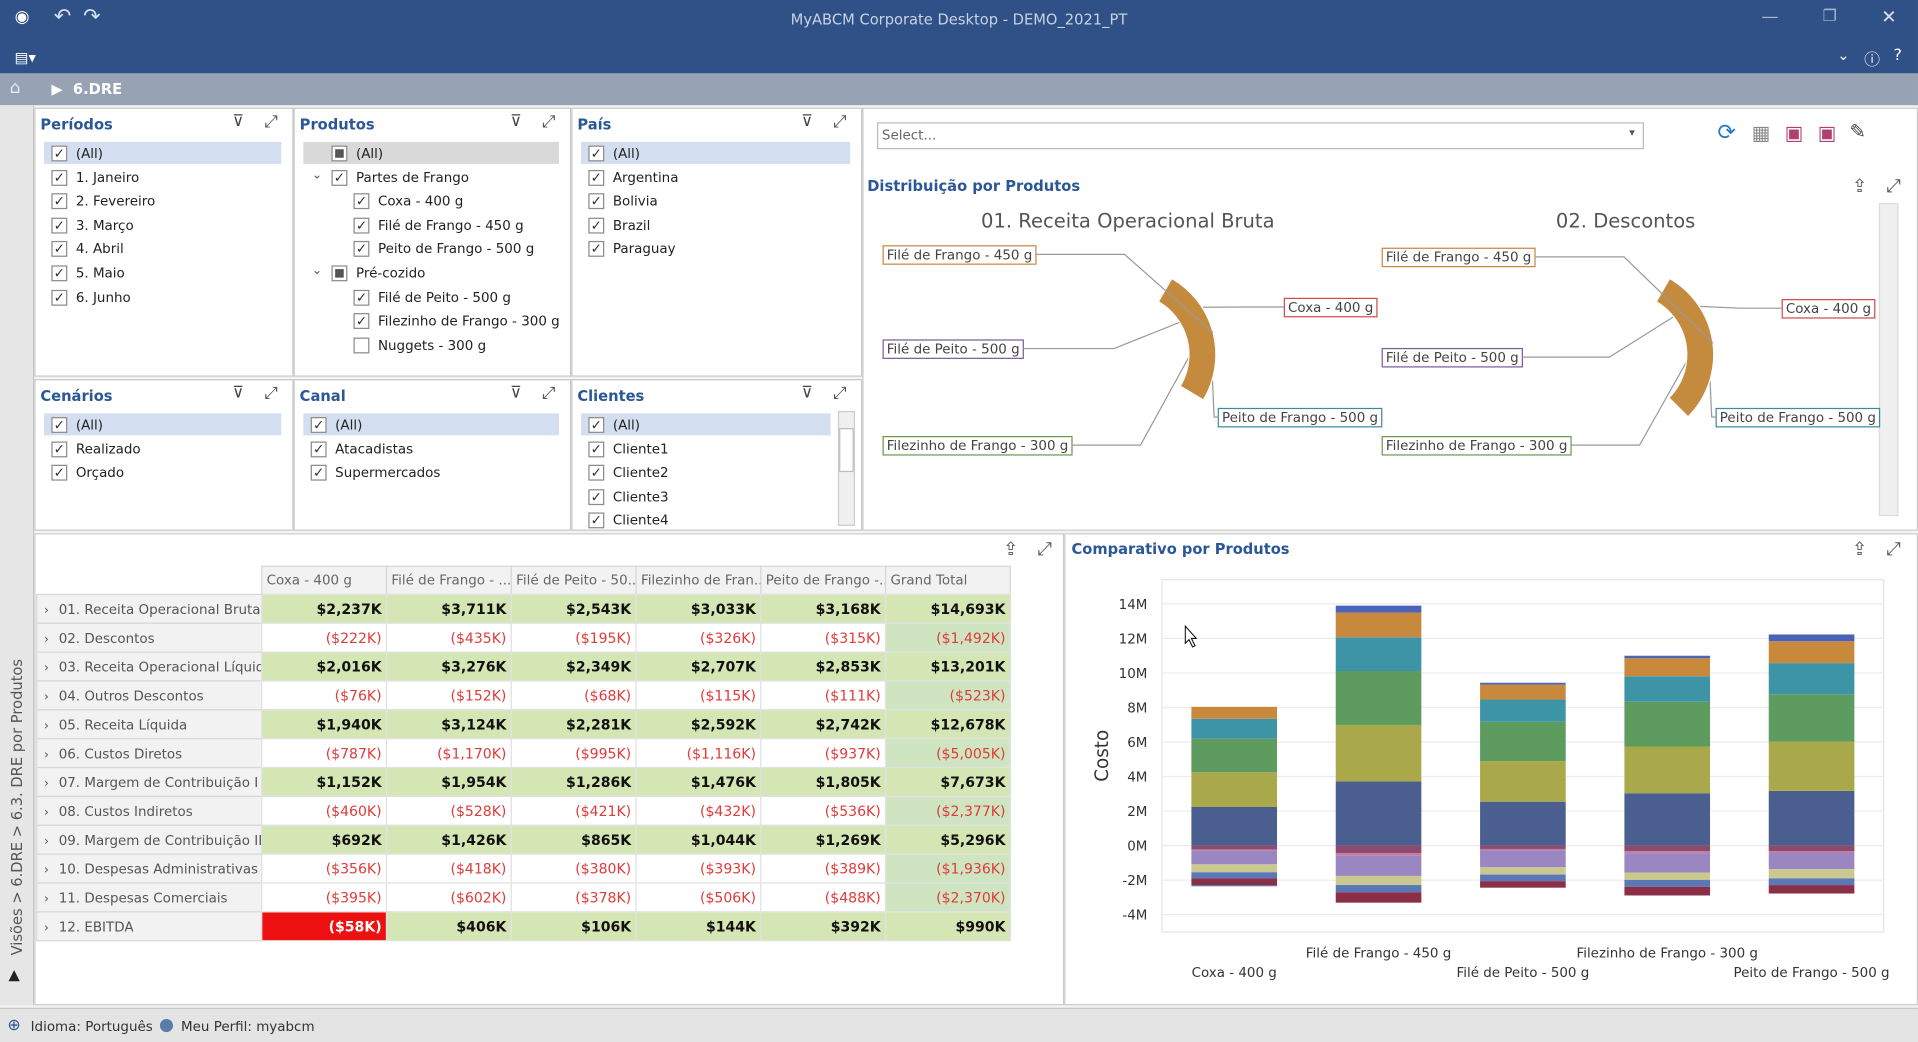 The image size is (1918, 1042). What do you see at coordinates (104, 225) in the screenshot?
I see `filter-item: 3. Março` at bounding box center [104, 225].